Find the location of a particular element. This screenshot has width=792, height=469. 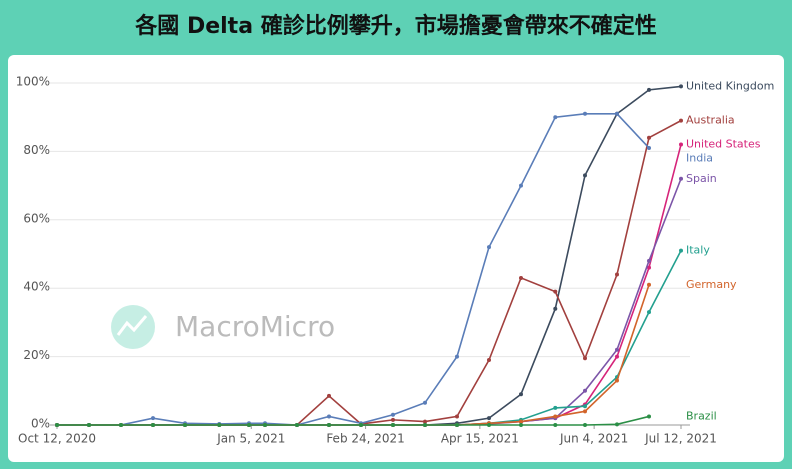

x-tick-label: Apr 15, 2021 is located at coordinates (480, 439).